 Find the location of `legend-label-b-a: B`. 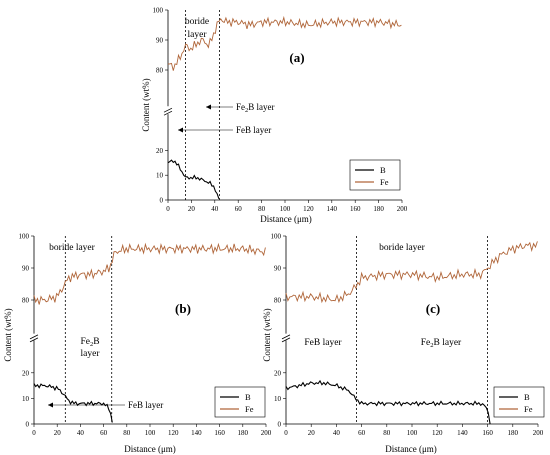

legend-label-b-a: B is located at coordinates (383, 170).